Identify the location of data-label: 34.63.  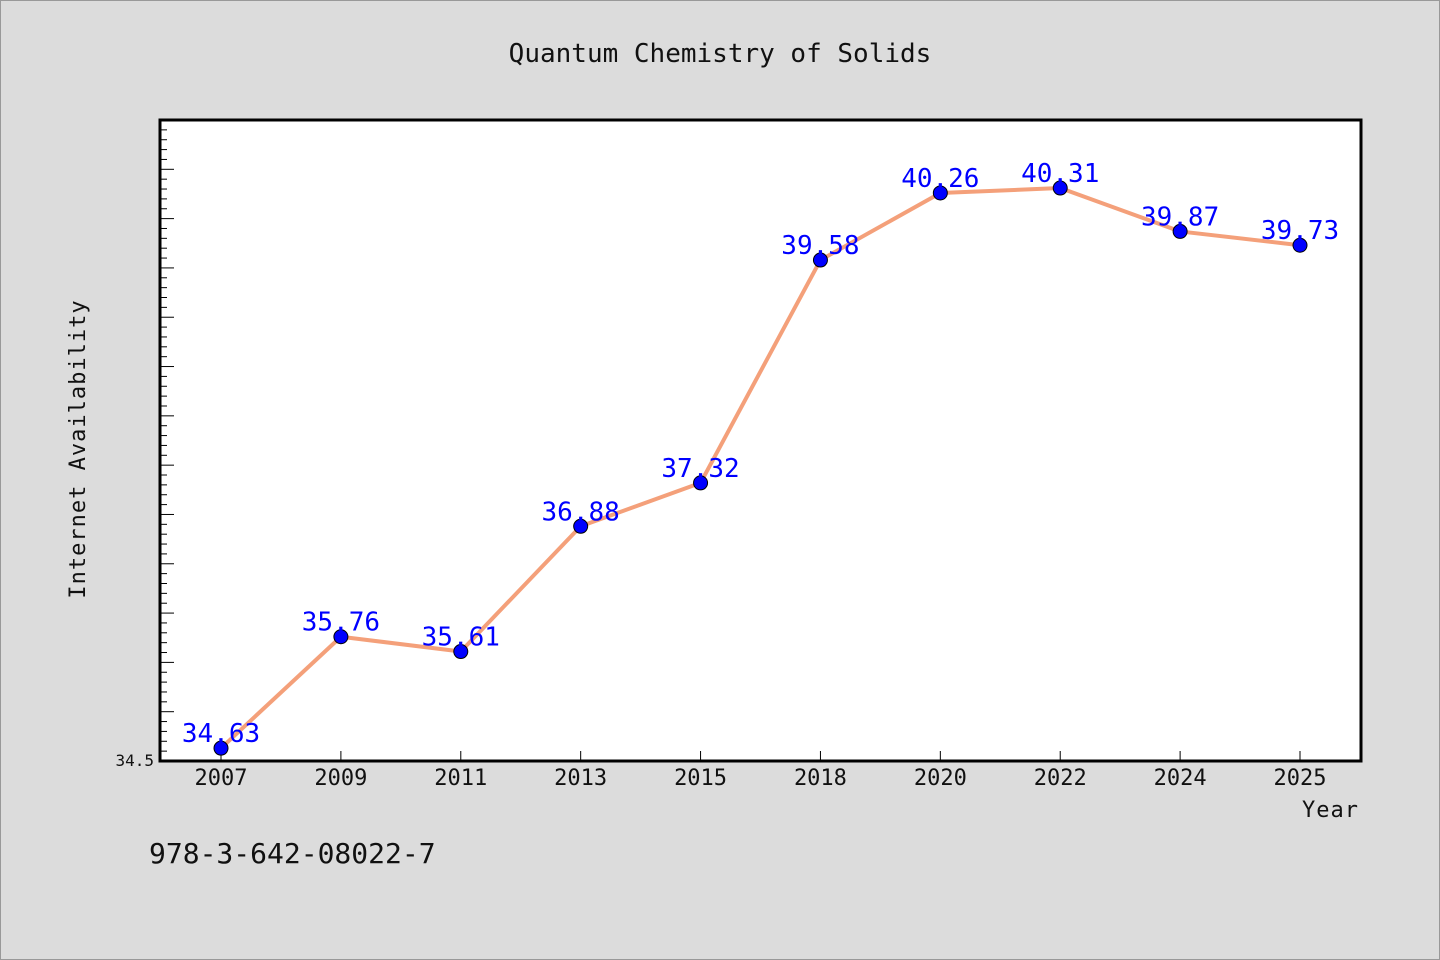
(221, 734).